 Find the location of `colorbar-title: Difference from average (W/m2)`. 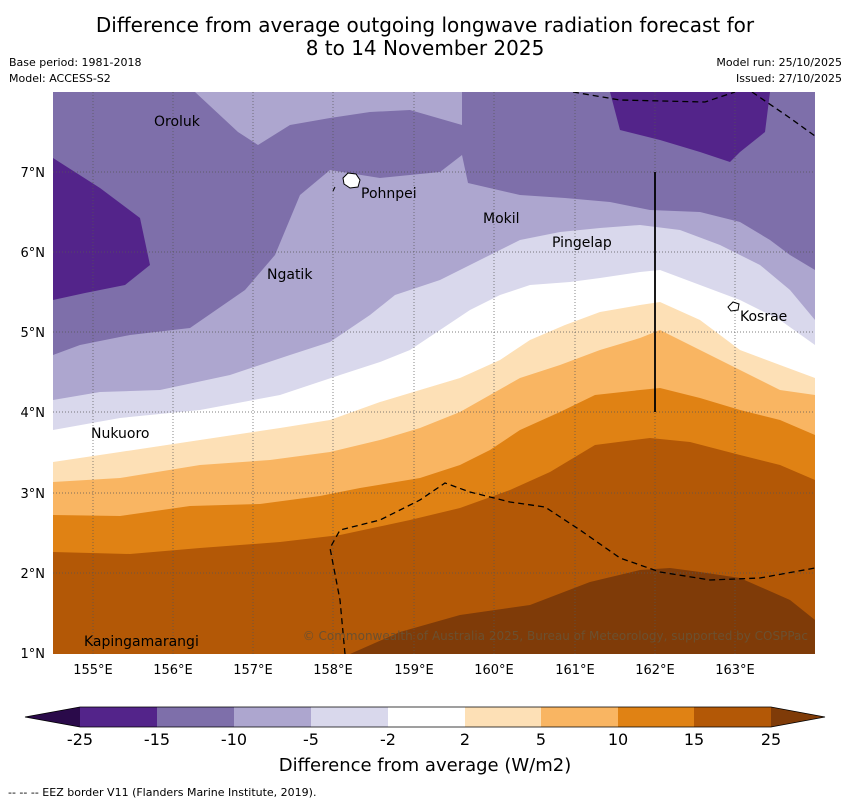

colorbar-title: Difference from average (W/m2) is located at coordinates (425, 765).